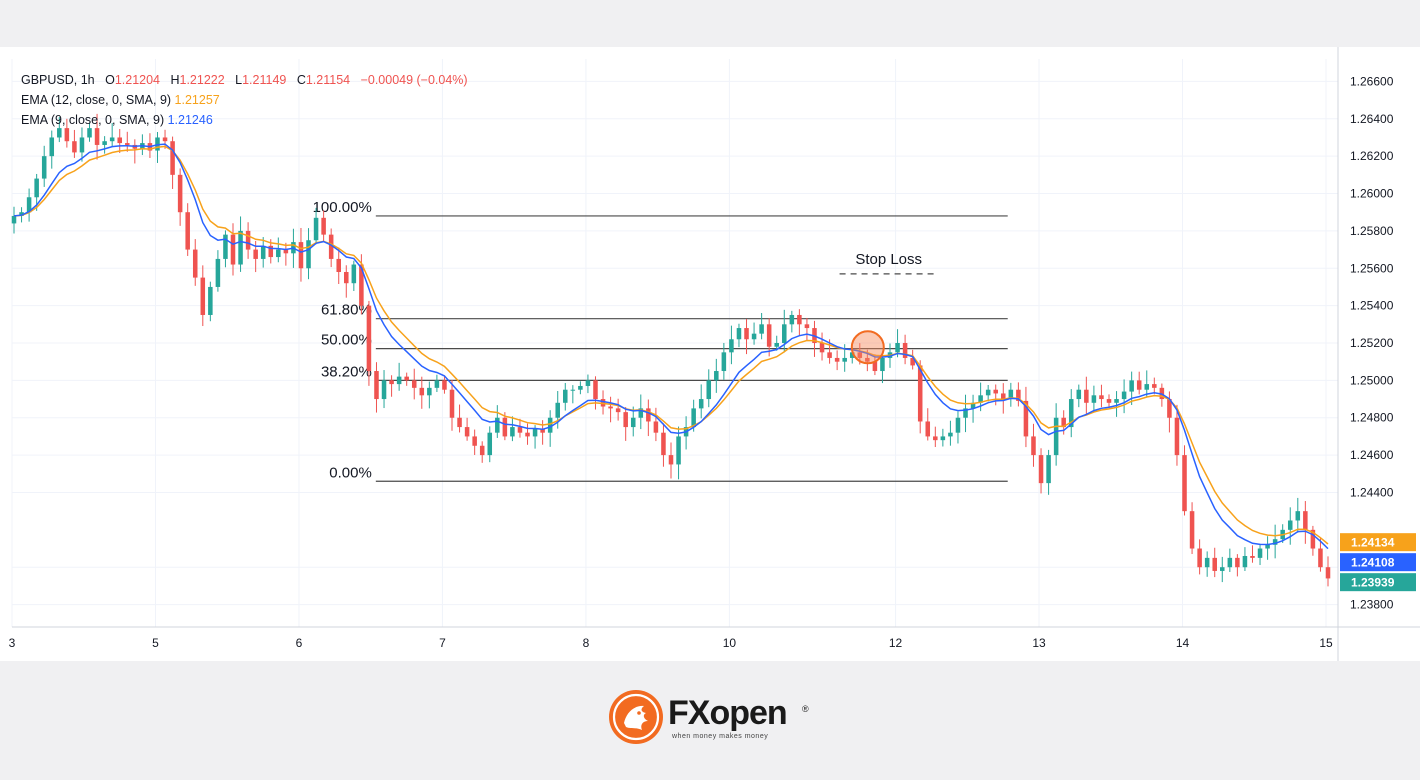 The image size is (1420, 780). What do you see at coordinates (328, 80) in the screenshot?
I see `close-value: 1.21154` at bounding box center [328, 80].